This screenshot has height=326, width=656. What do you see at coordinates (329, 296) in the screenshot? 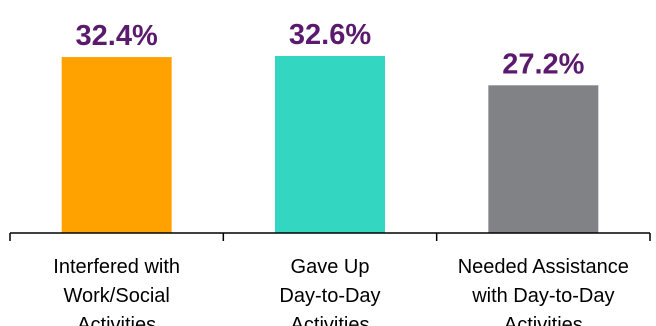
I see `category-label-line: Day-to-Day` at bounding box center [329, 296].